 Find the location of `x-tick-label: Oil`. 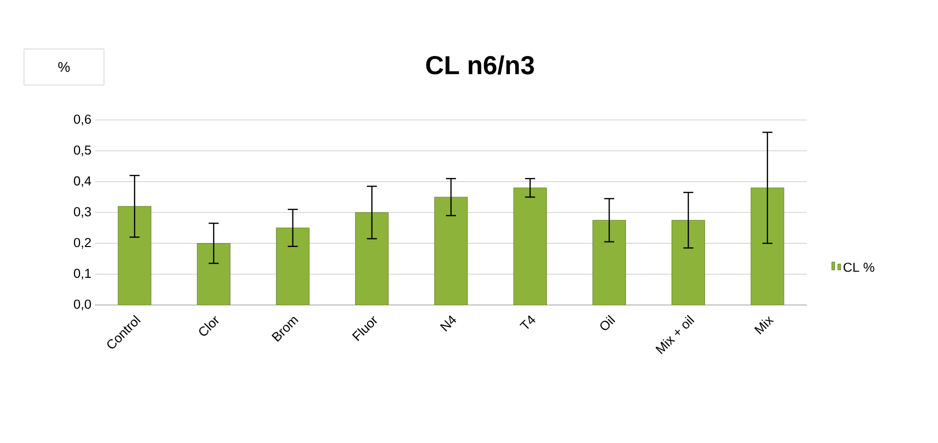

x-tick-label: Oil is located at coordinates (608, 322).